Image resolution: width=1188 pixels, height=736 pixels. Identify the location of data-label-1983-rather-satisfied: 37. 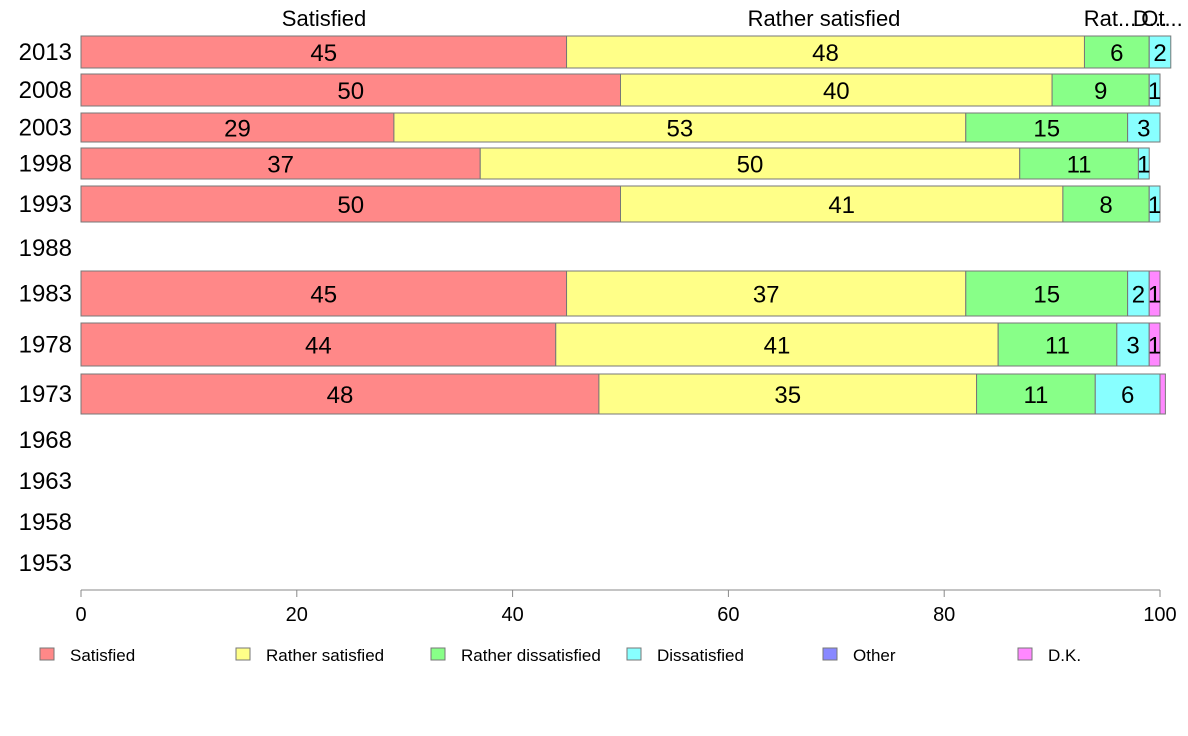
(766, 295).